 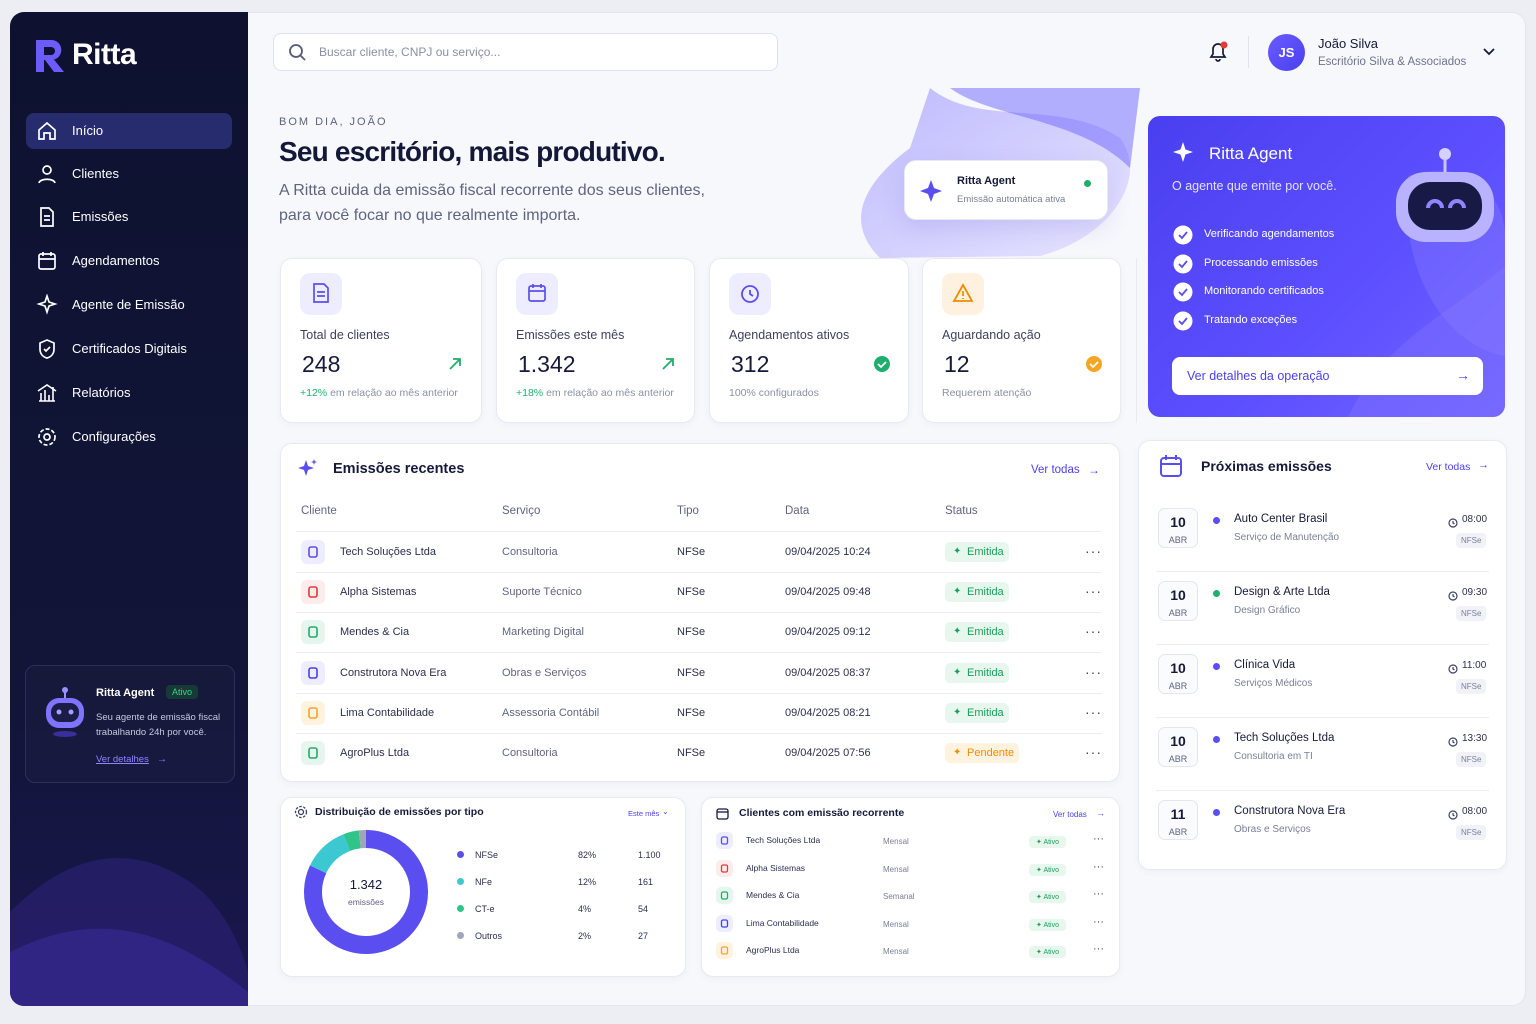 I want to click on cell: Construtora Nova Era, so click(x=393, y=672).